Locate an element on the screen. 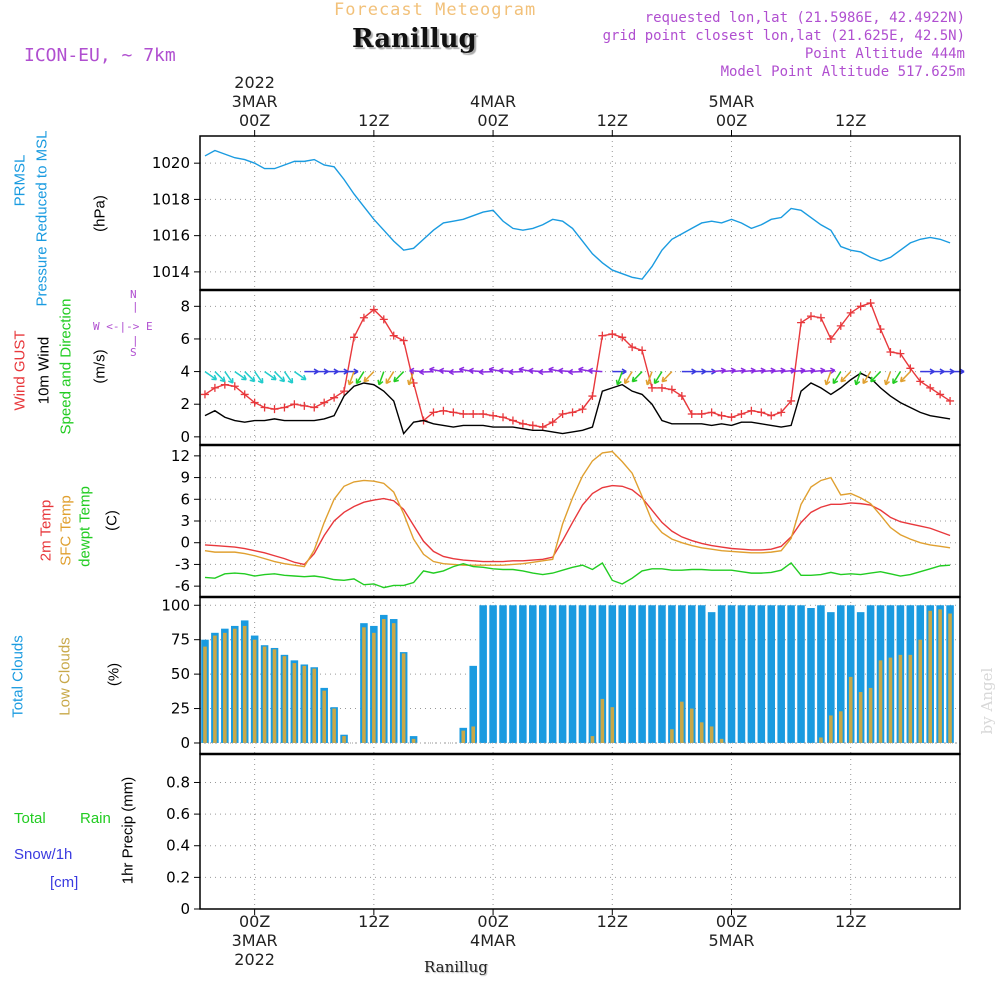 This screenshot has width=1000, height=1000. time-label-line: 00Z is located at coordinates (493, 120).